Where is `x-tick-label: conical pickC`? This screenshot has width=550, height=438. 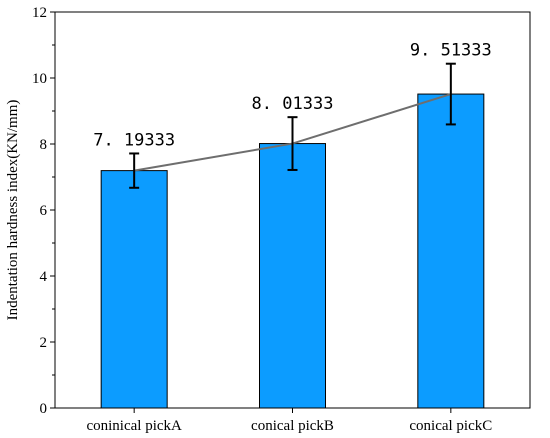 x-tick-label: conical pickC is located at coordinates (450, 426).